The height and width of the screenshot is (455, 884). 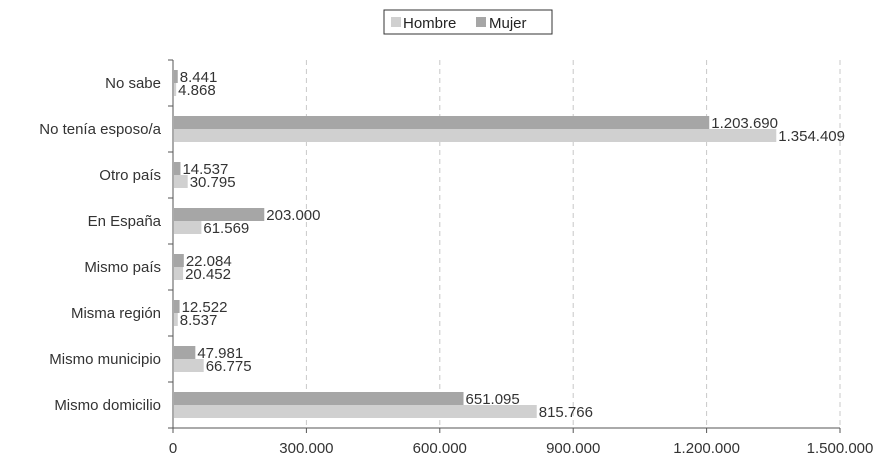 What do you see at coordinates (199, 77) in the screenshot?
I see `data-label-mujer: 8.441` at bounding box center [199, 77].